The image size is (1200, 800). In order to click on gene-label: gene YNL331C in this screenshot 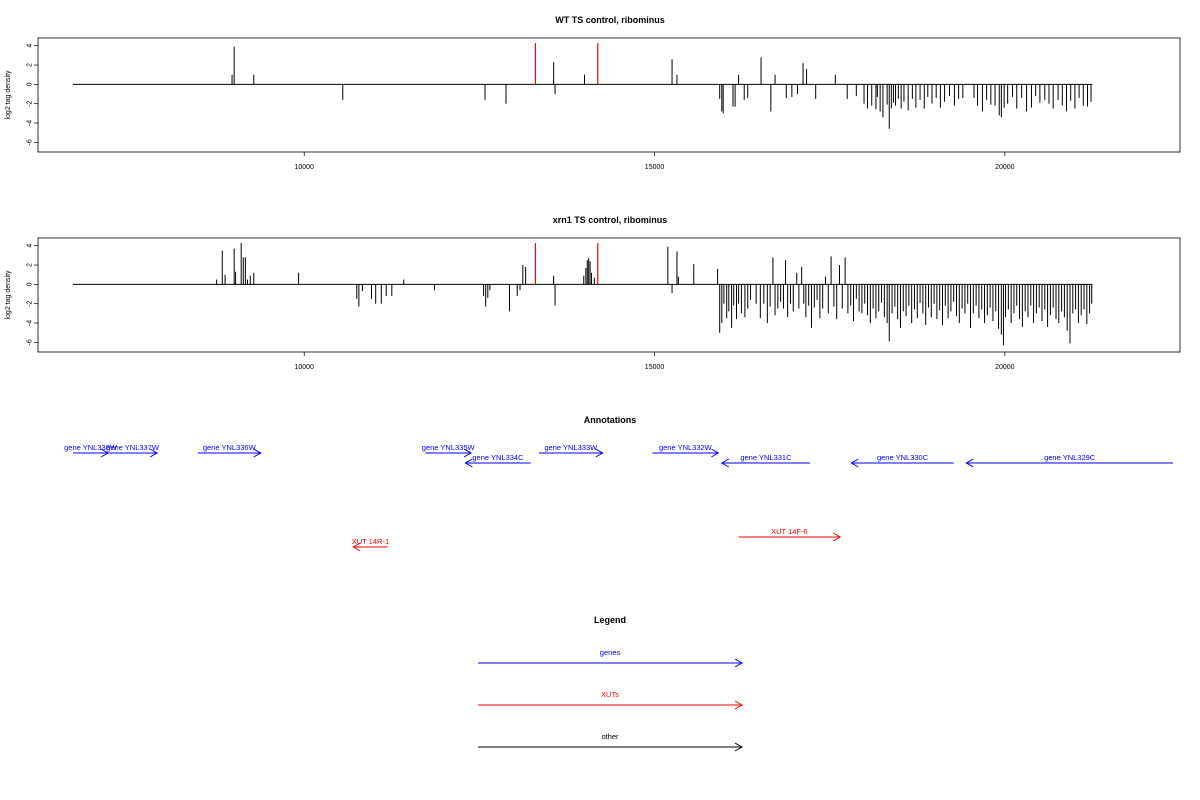, I will do `click(766, 457)`.